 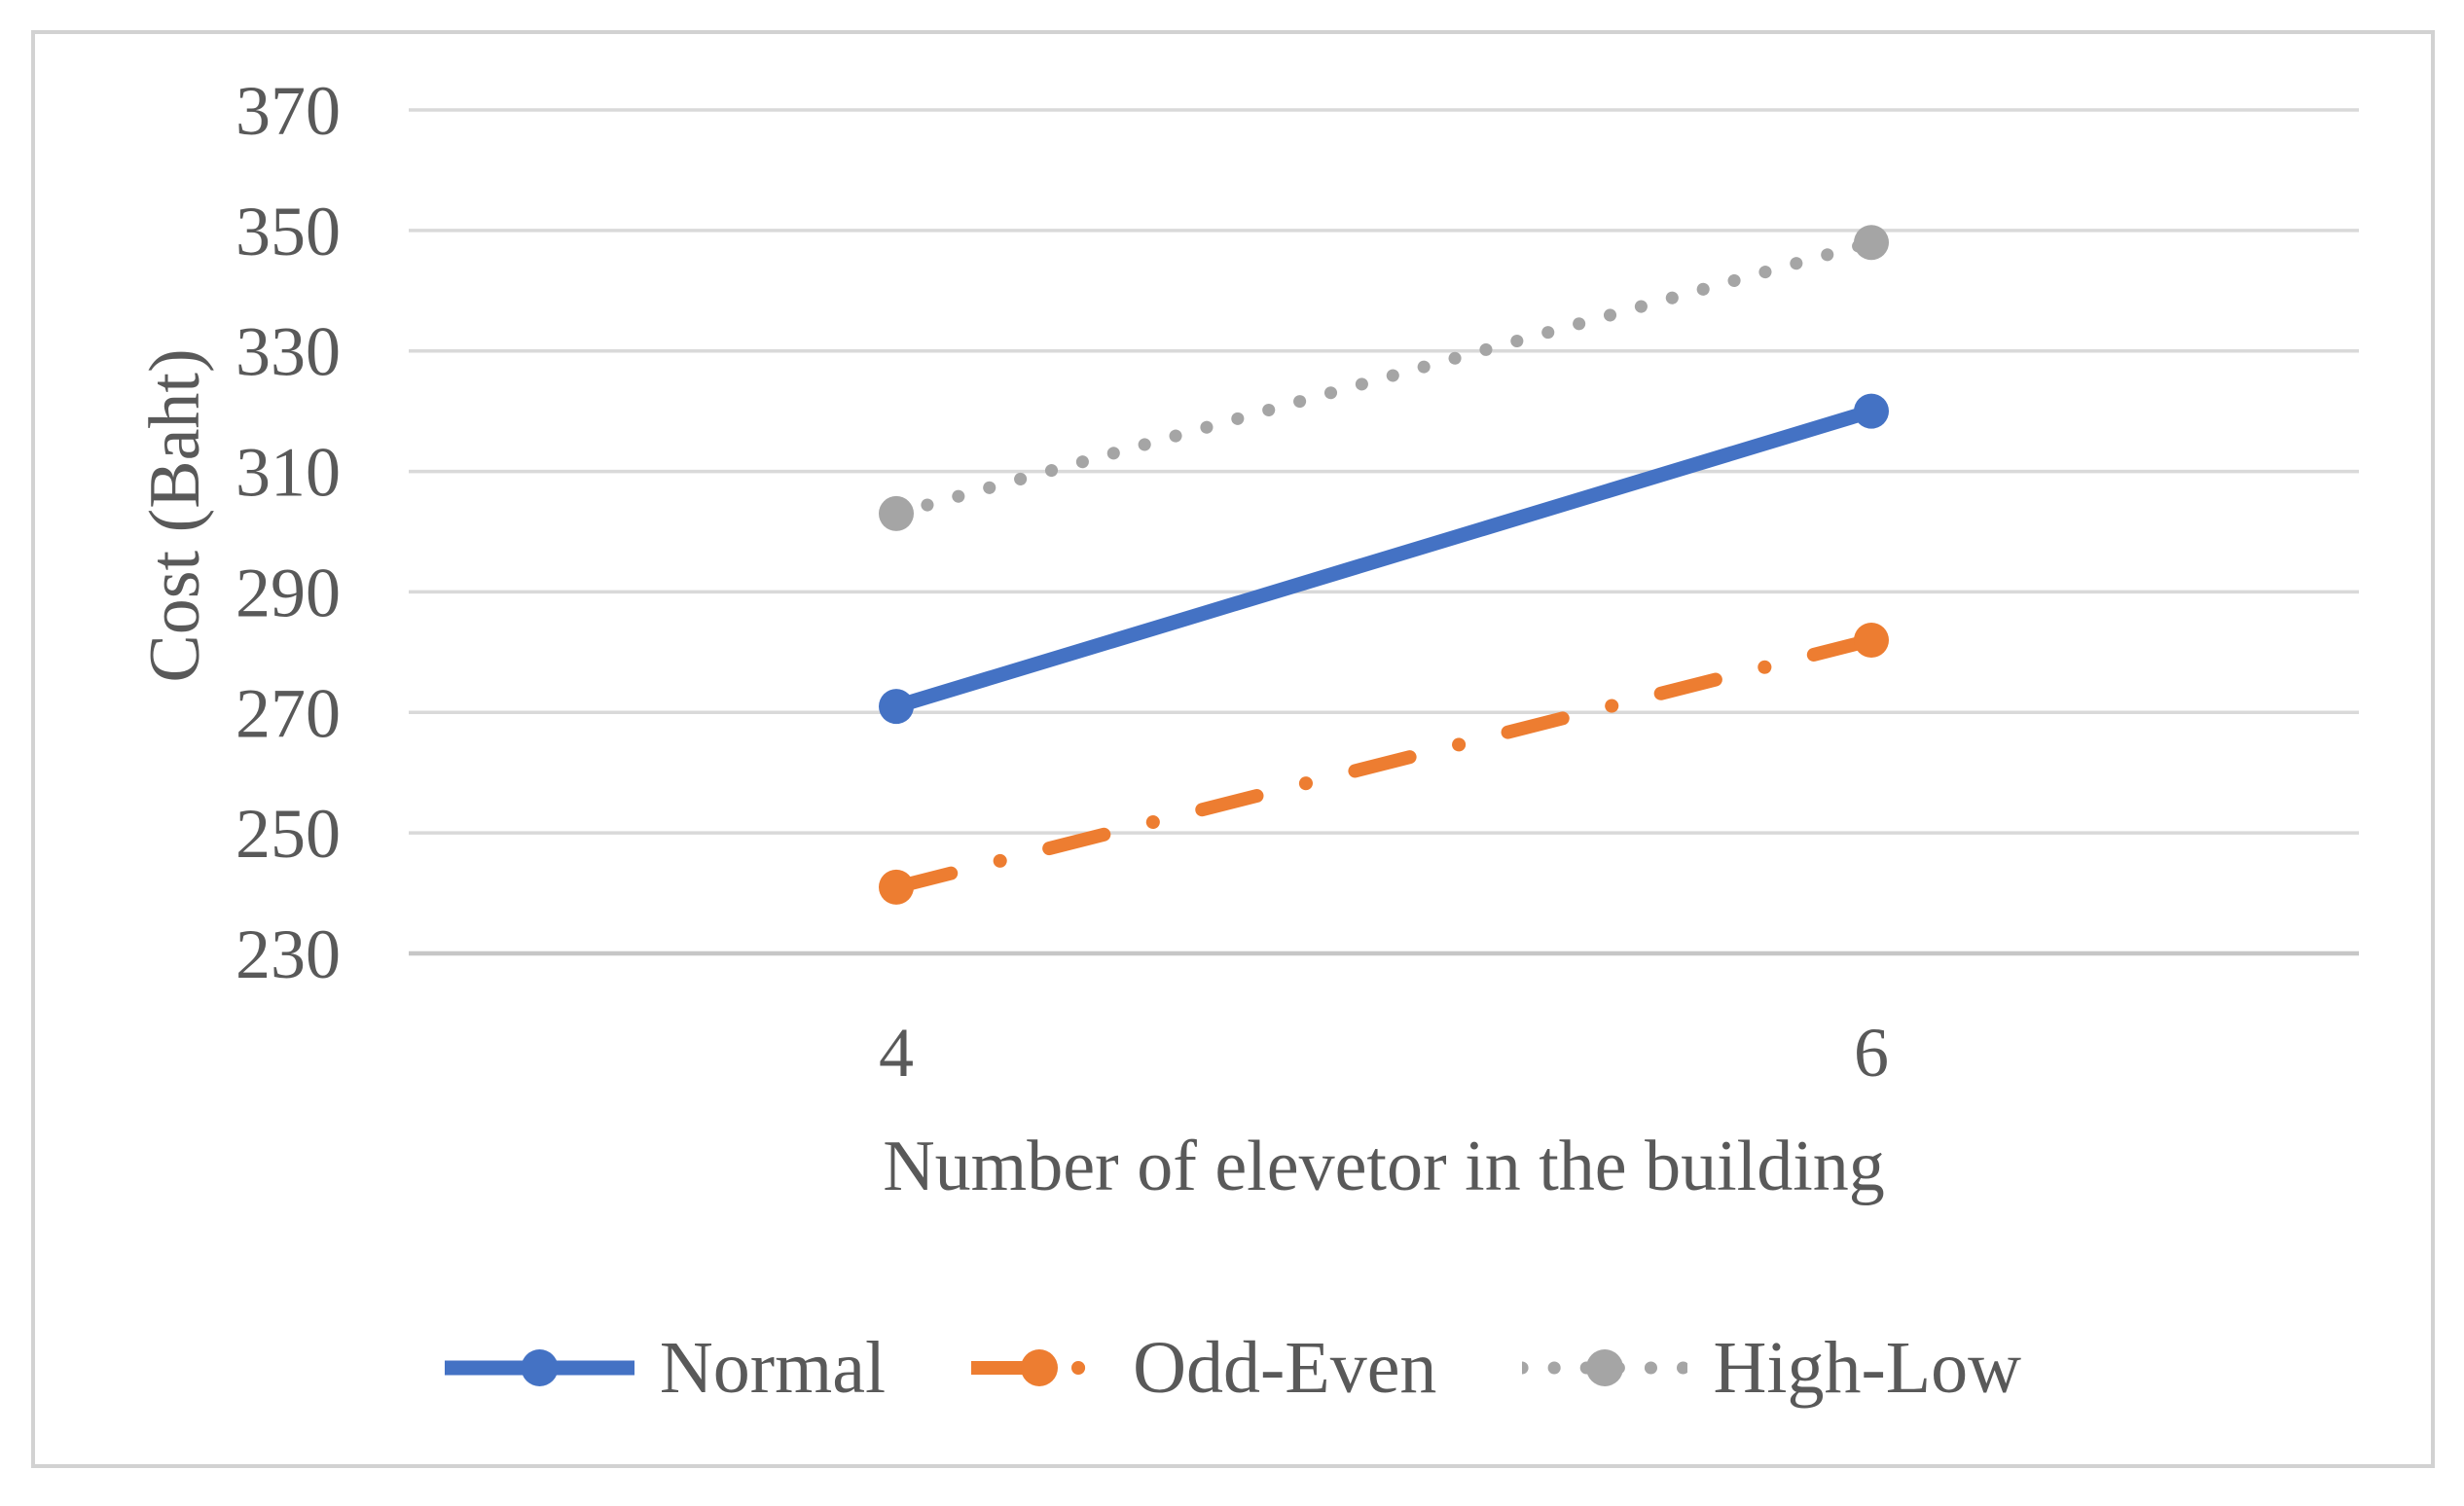 I want to click on y-axis-title: Cost (Baht), so click(x=175, y=515).